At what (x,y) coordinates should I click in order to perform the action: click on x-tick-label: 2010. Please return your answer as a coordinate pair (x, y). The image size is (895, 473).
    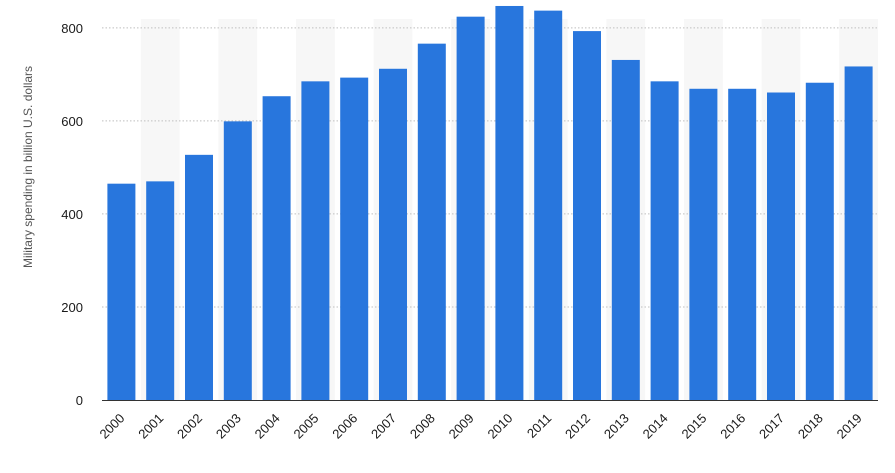
    Looking at the image, I should click on (499, 426).